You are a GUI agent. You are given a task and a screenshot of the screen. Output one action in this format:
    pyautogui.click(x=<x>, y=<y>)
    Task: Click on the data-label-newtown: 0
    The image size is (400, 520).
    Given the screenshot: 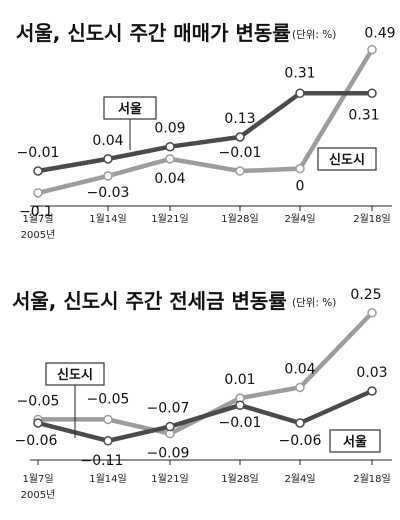 What is the action you would take?
    pyautogui.click(x=300, y=187)
    